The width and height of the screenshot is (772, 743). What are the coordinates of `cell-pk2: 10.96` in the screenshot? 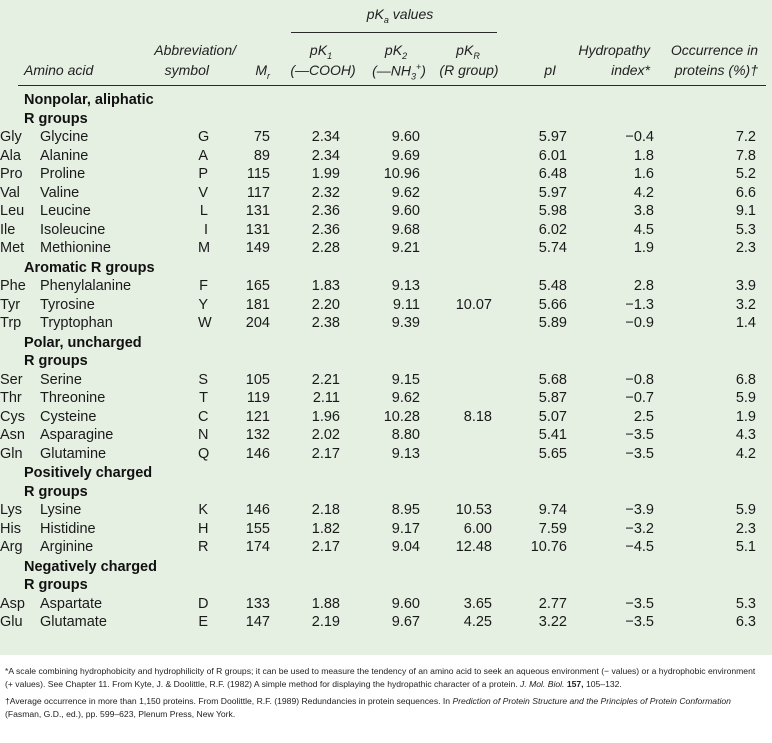 It's located at (401, 174).